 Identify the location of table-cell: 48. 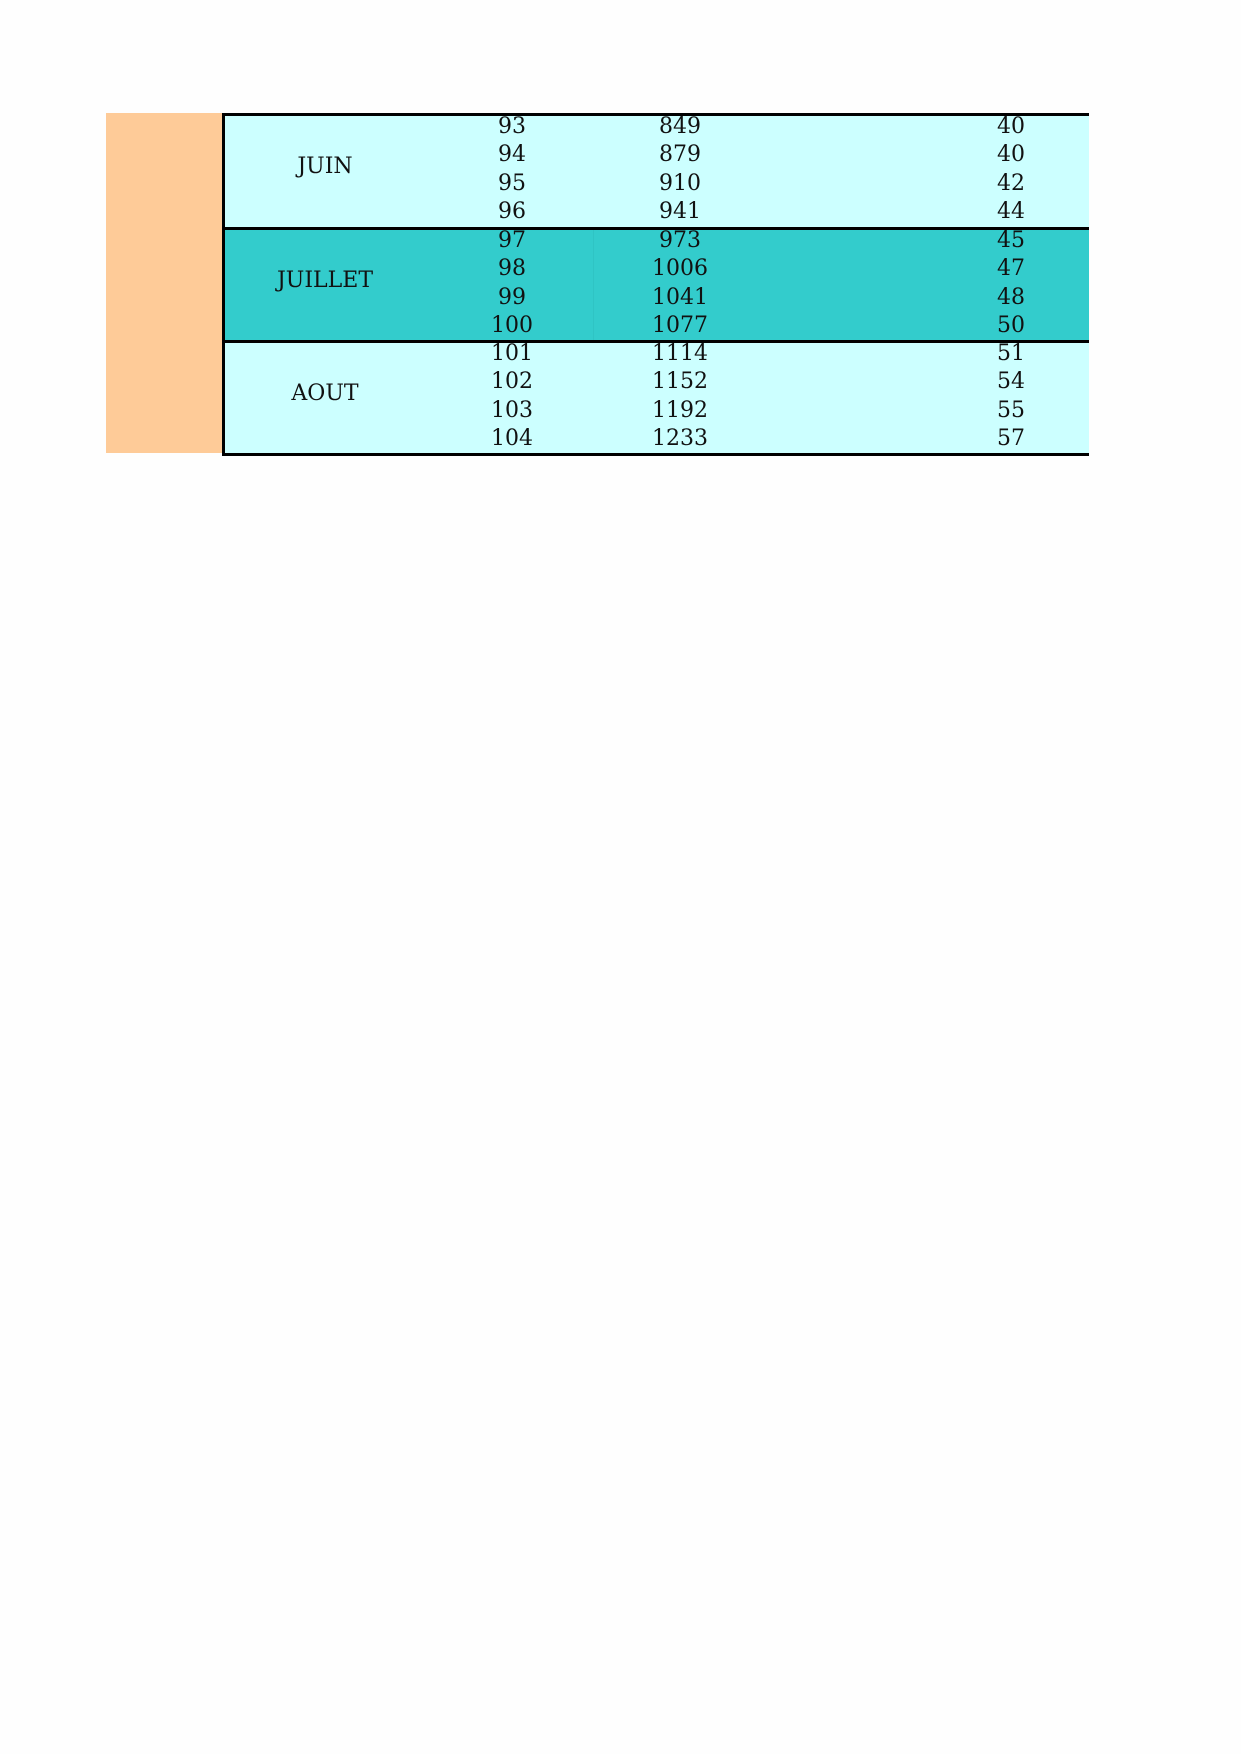
(1011, 297).